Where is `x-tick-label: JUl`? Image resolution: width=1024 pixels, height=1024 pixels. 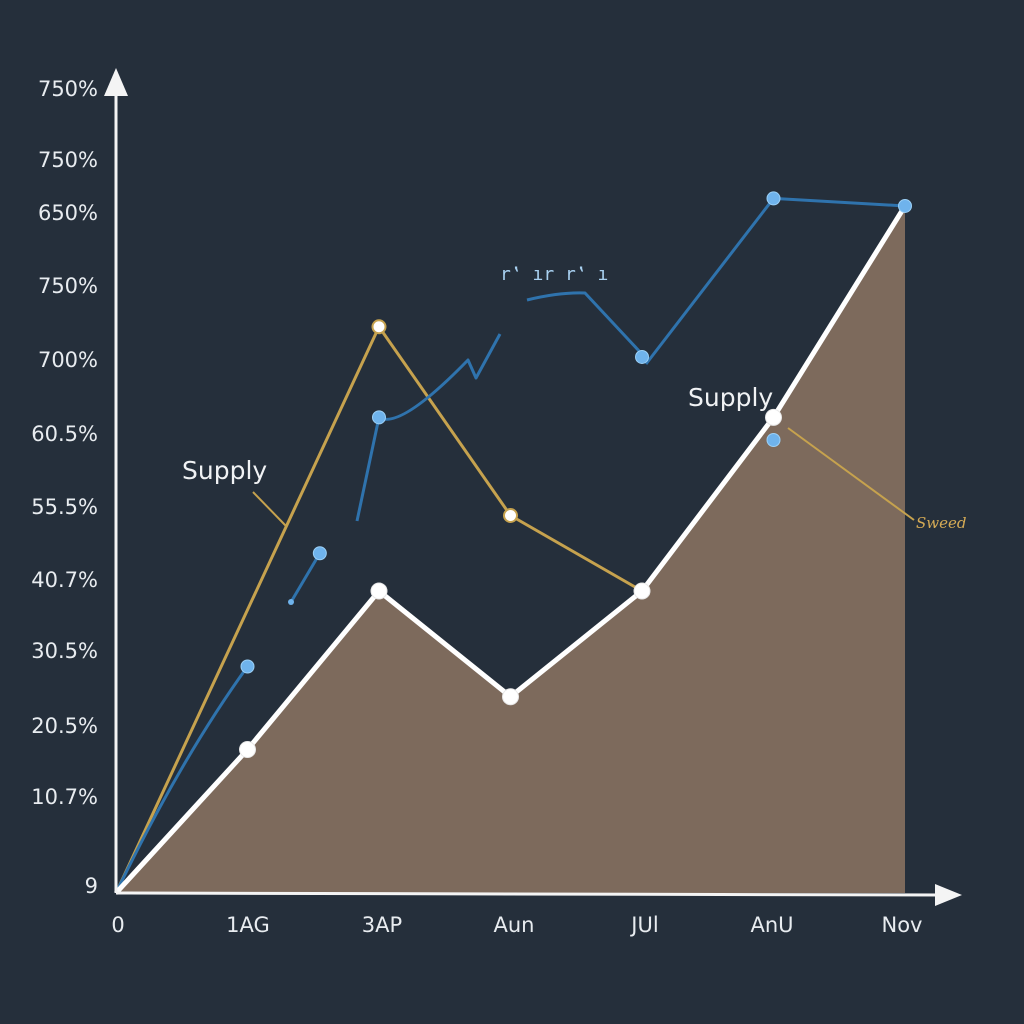
x-tick-label: JUl is located at coordinates (643, 925).